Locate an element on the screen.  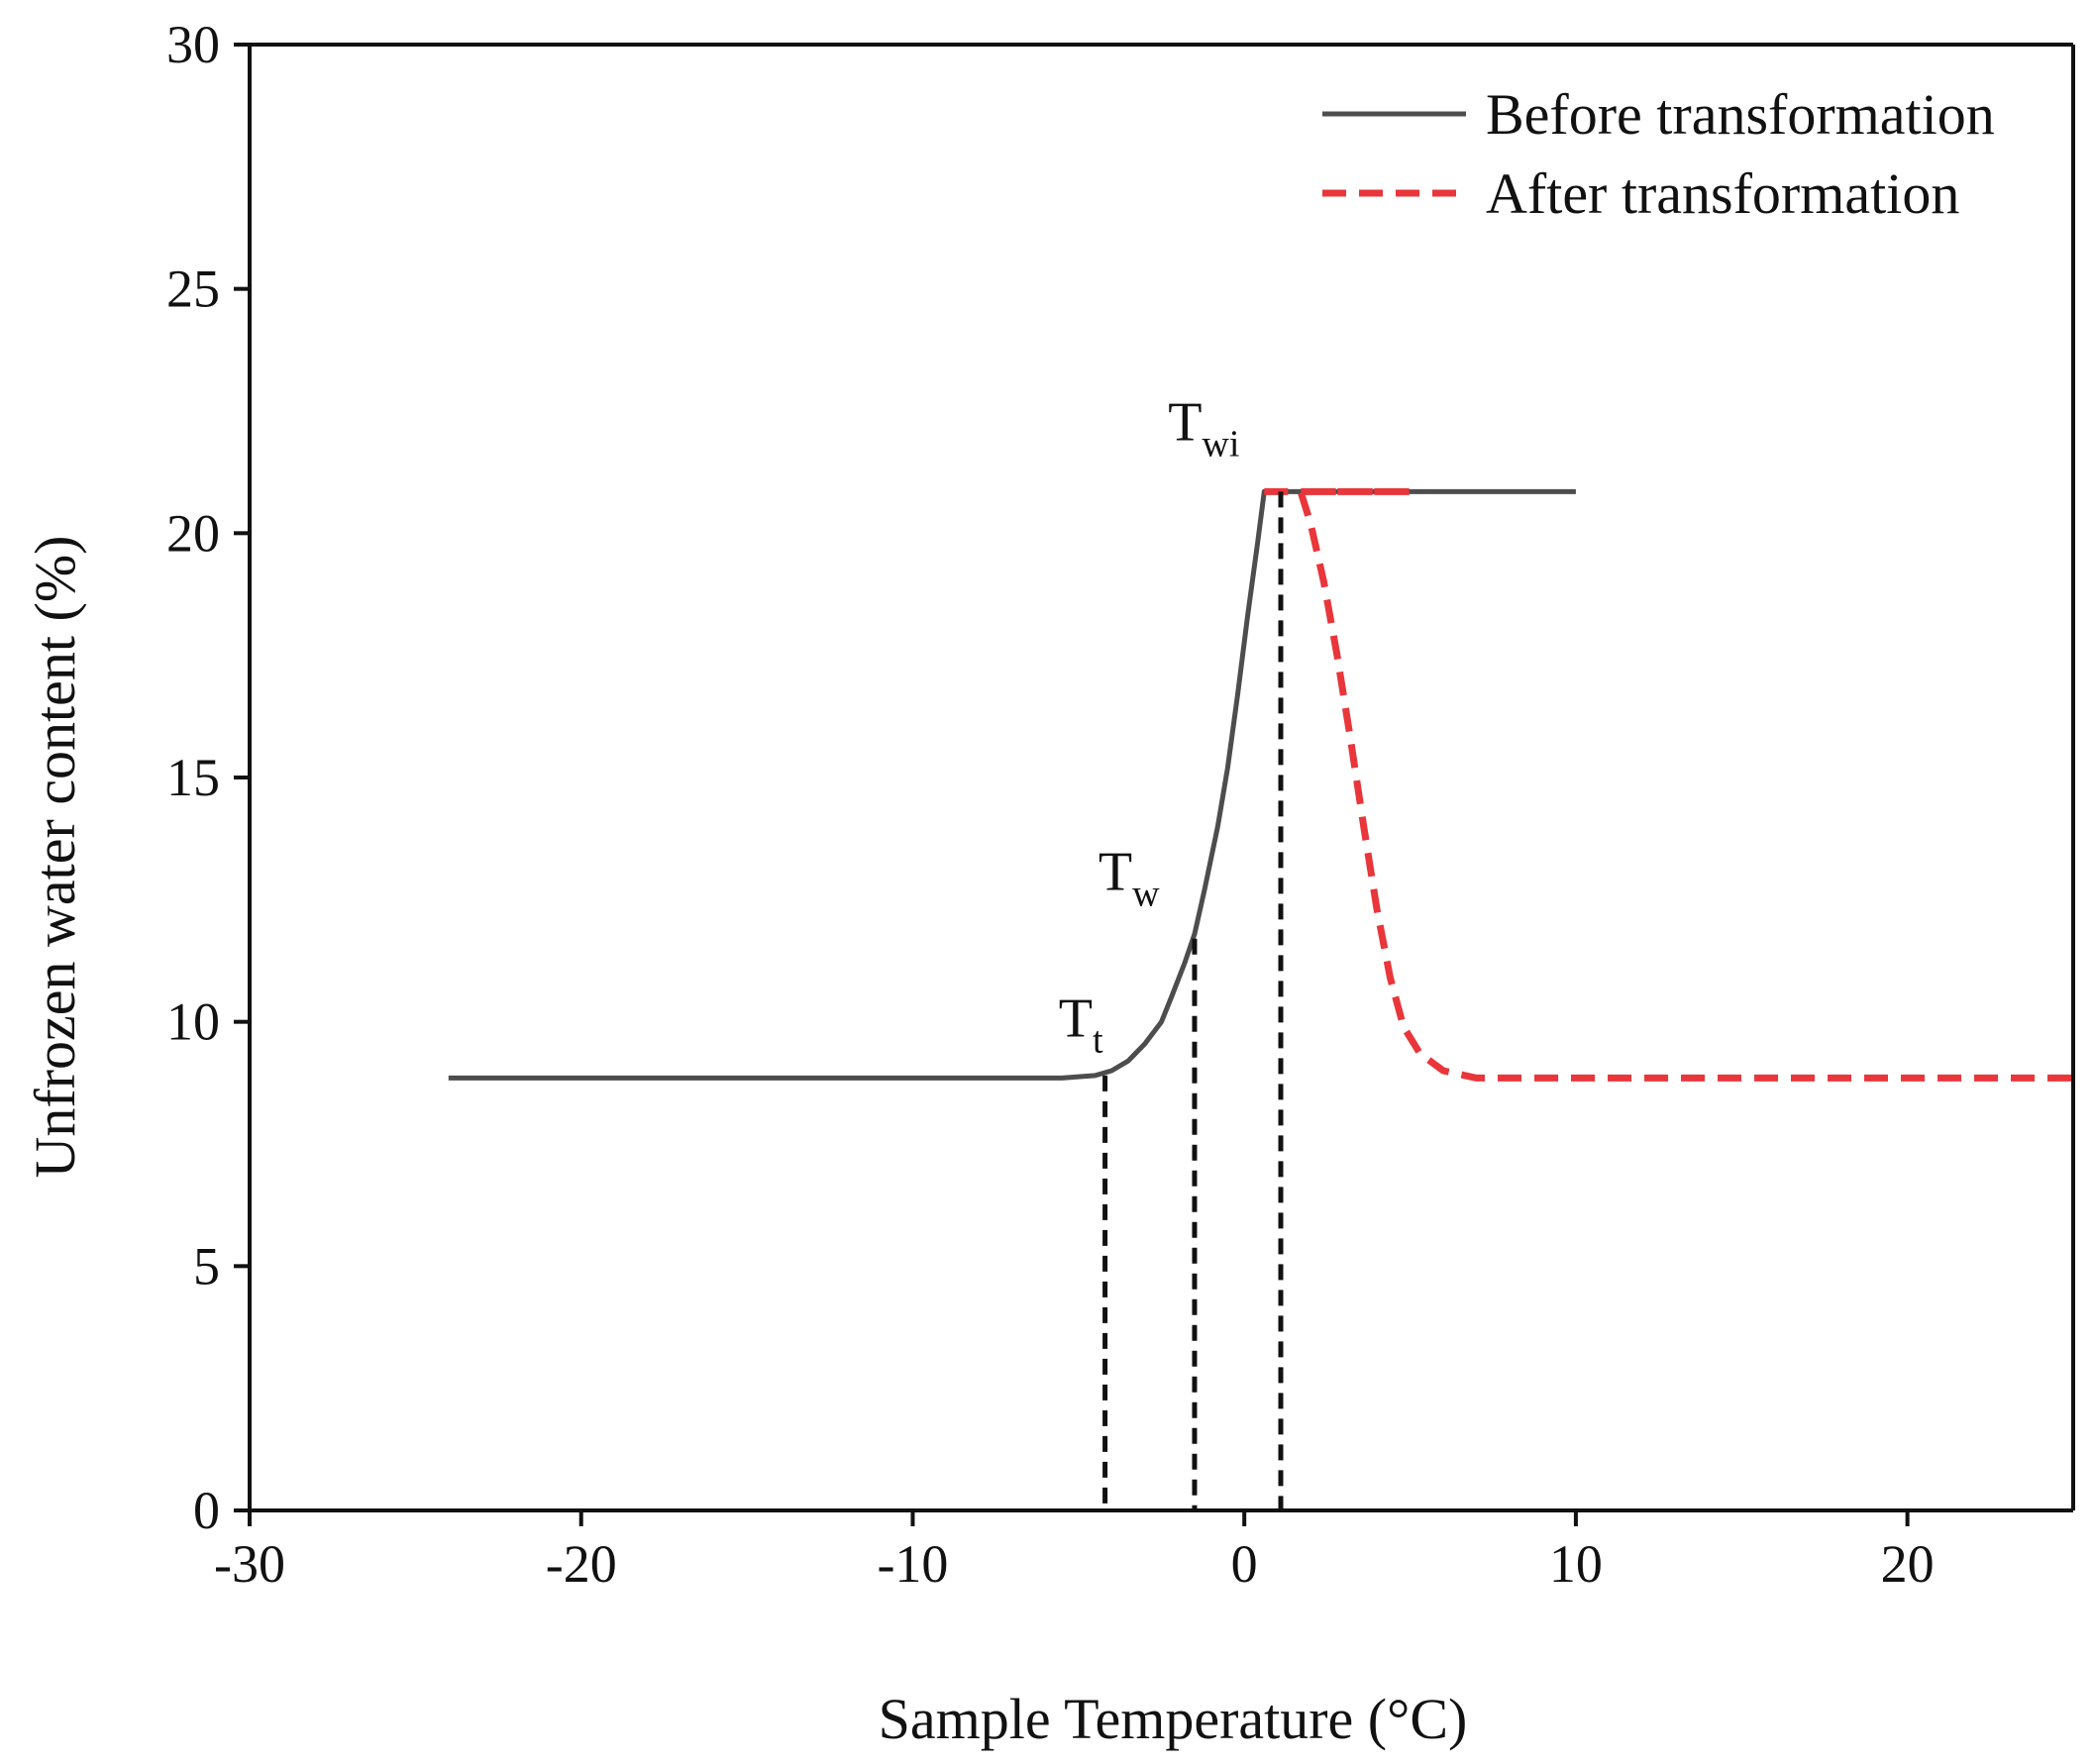
x-tick-label: 20 is located at coordinates (1908, 1564).